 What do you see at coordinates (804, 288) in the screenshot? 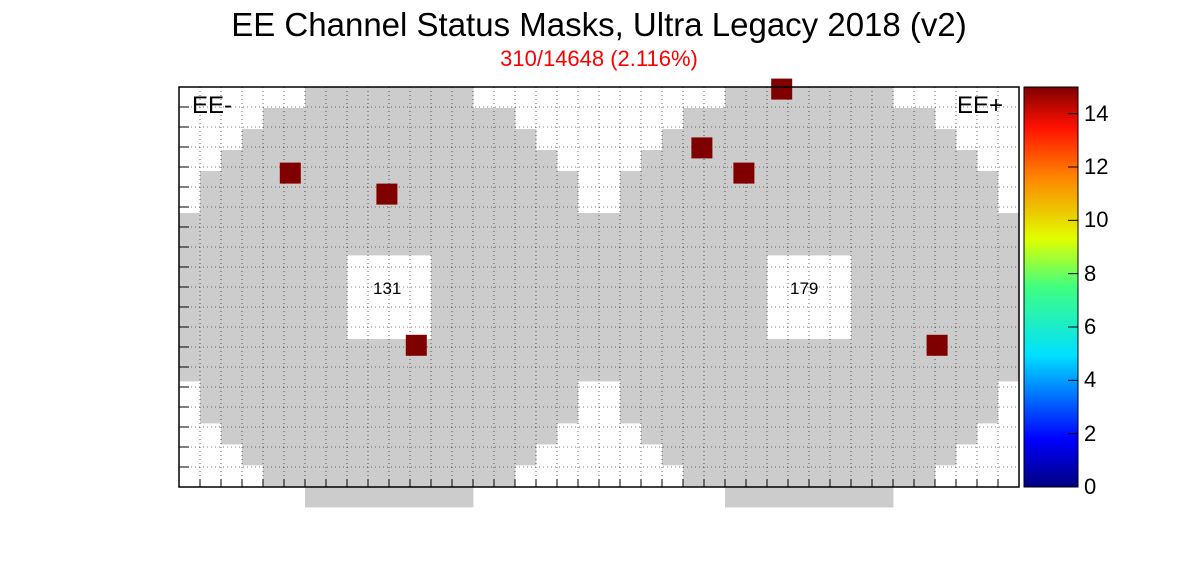
I see `inner-count-ee-plus: 179` at bounding box center [804, 288].